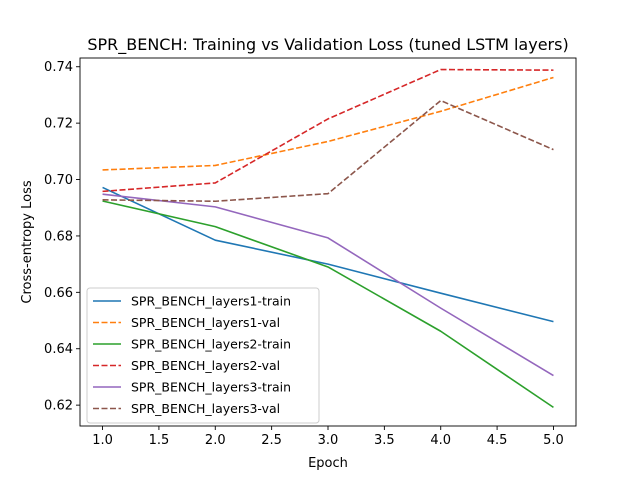 This screenshot has width=640, height=480. I want to click on x-tick-label-1: 1.0, so click(102, 440).